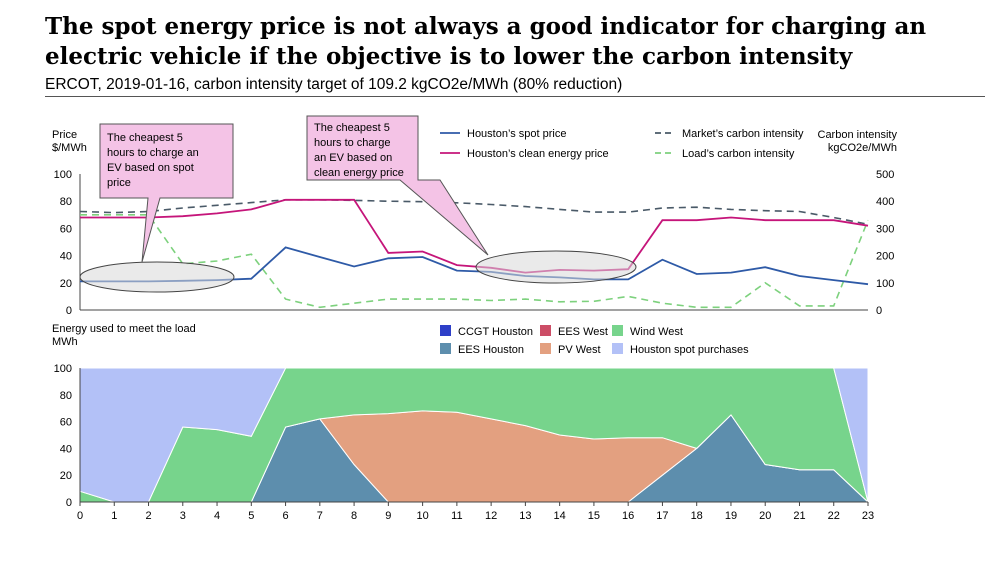  I want to click on legend-label: PV West, so click(579, 350).